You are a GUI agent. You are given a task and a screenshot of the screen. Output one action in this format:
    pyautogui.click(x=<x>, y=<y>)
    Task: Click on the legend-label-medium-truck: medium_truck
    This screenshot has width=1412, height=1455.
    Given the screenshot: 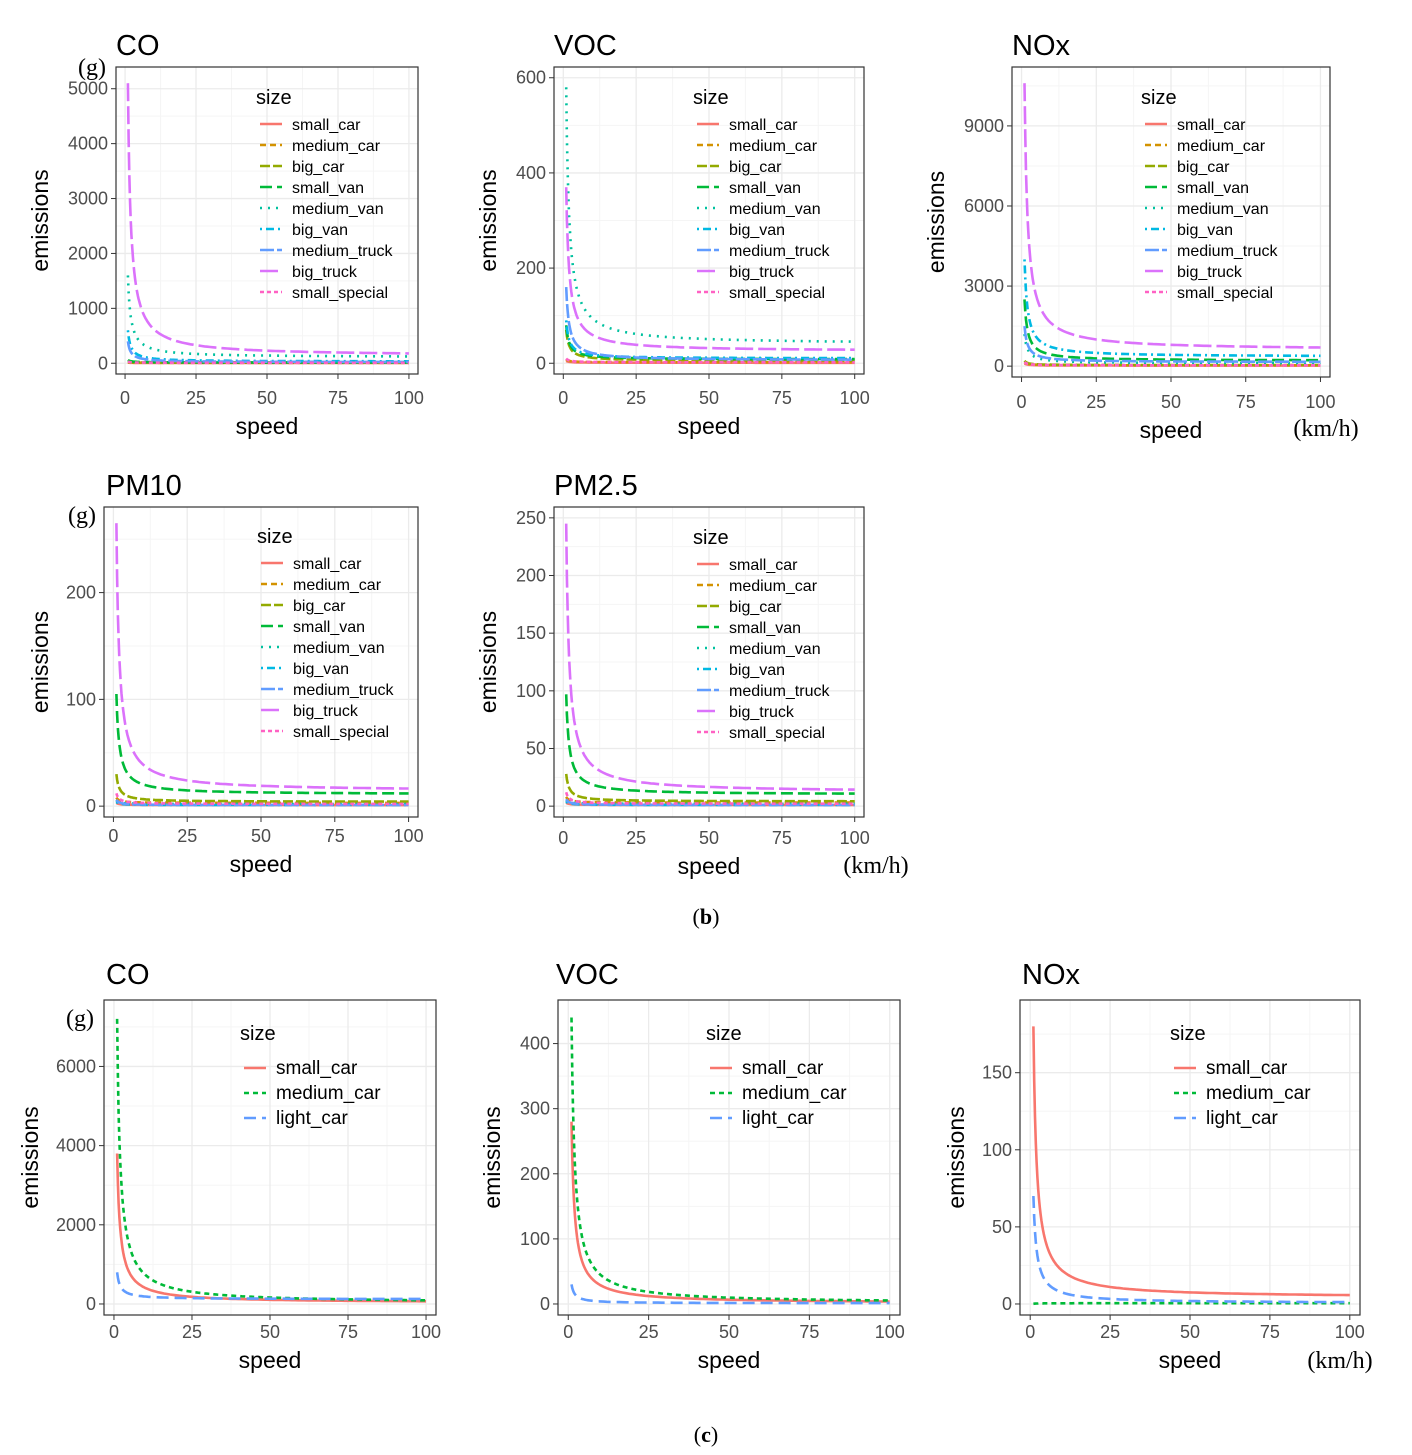 What is the action you would take?
    pyautogui.click(x=1227, y=251)
    